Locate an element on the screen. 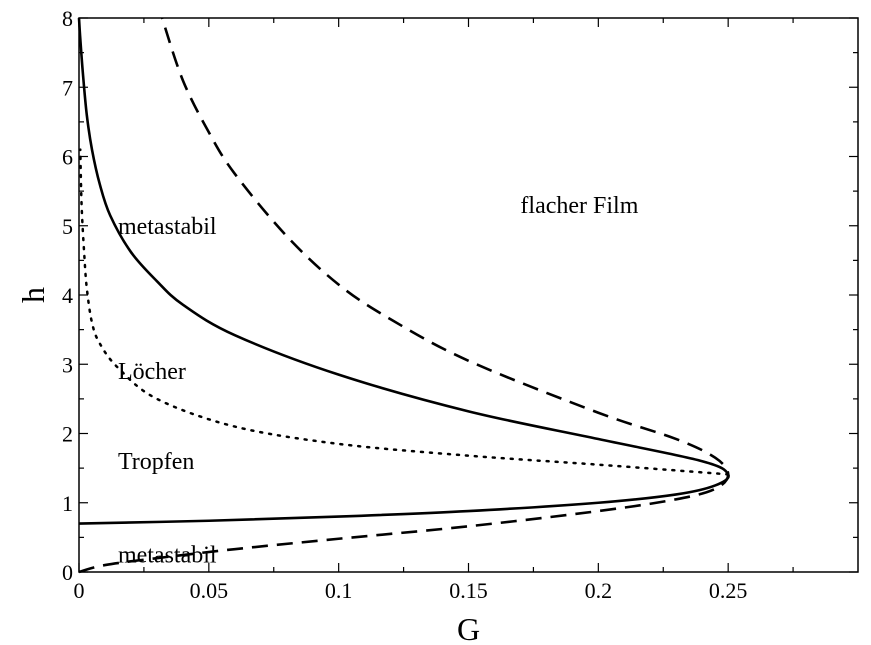 This screenshot has height=645, width=871. x-tick-label: 0.05 is located at coordinates (209, 590).